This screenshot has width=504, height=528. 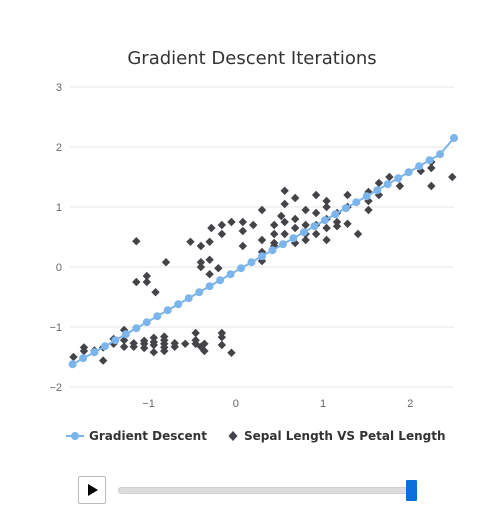 I want to click on slider-handle, so click(x=411, y=490).